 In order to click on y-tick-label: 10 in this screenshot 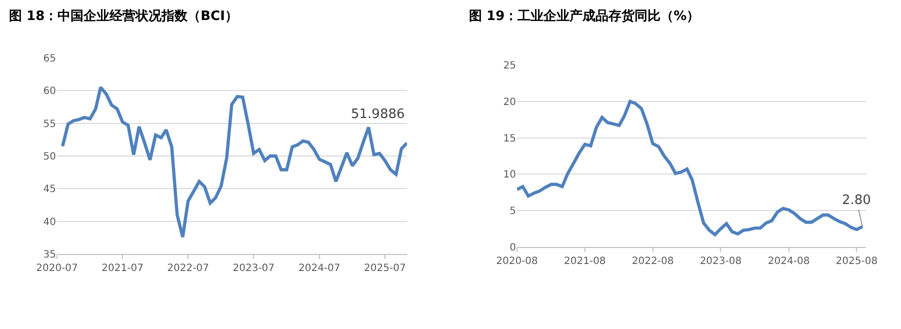, I will do `click(509, 175)`.